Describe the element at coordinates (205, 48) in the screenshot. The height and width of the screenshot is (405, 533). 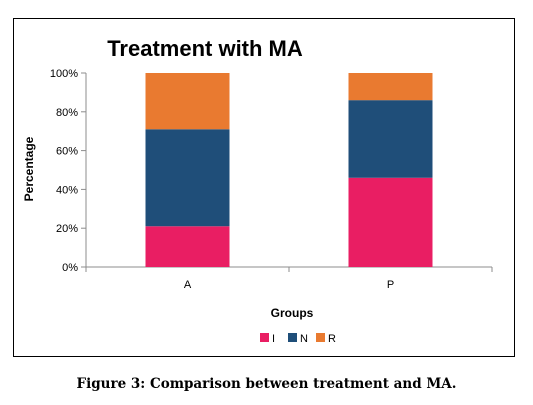
I see `chart-title: Treatment with MA` at that location.